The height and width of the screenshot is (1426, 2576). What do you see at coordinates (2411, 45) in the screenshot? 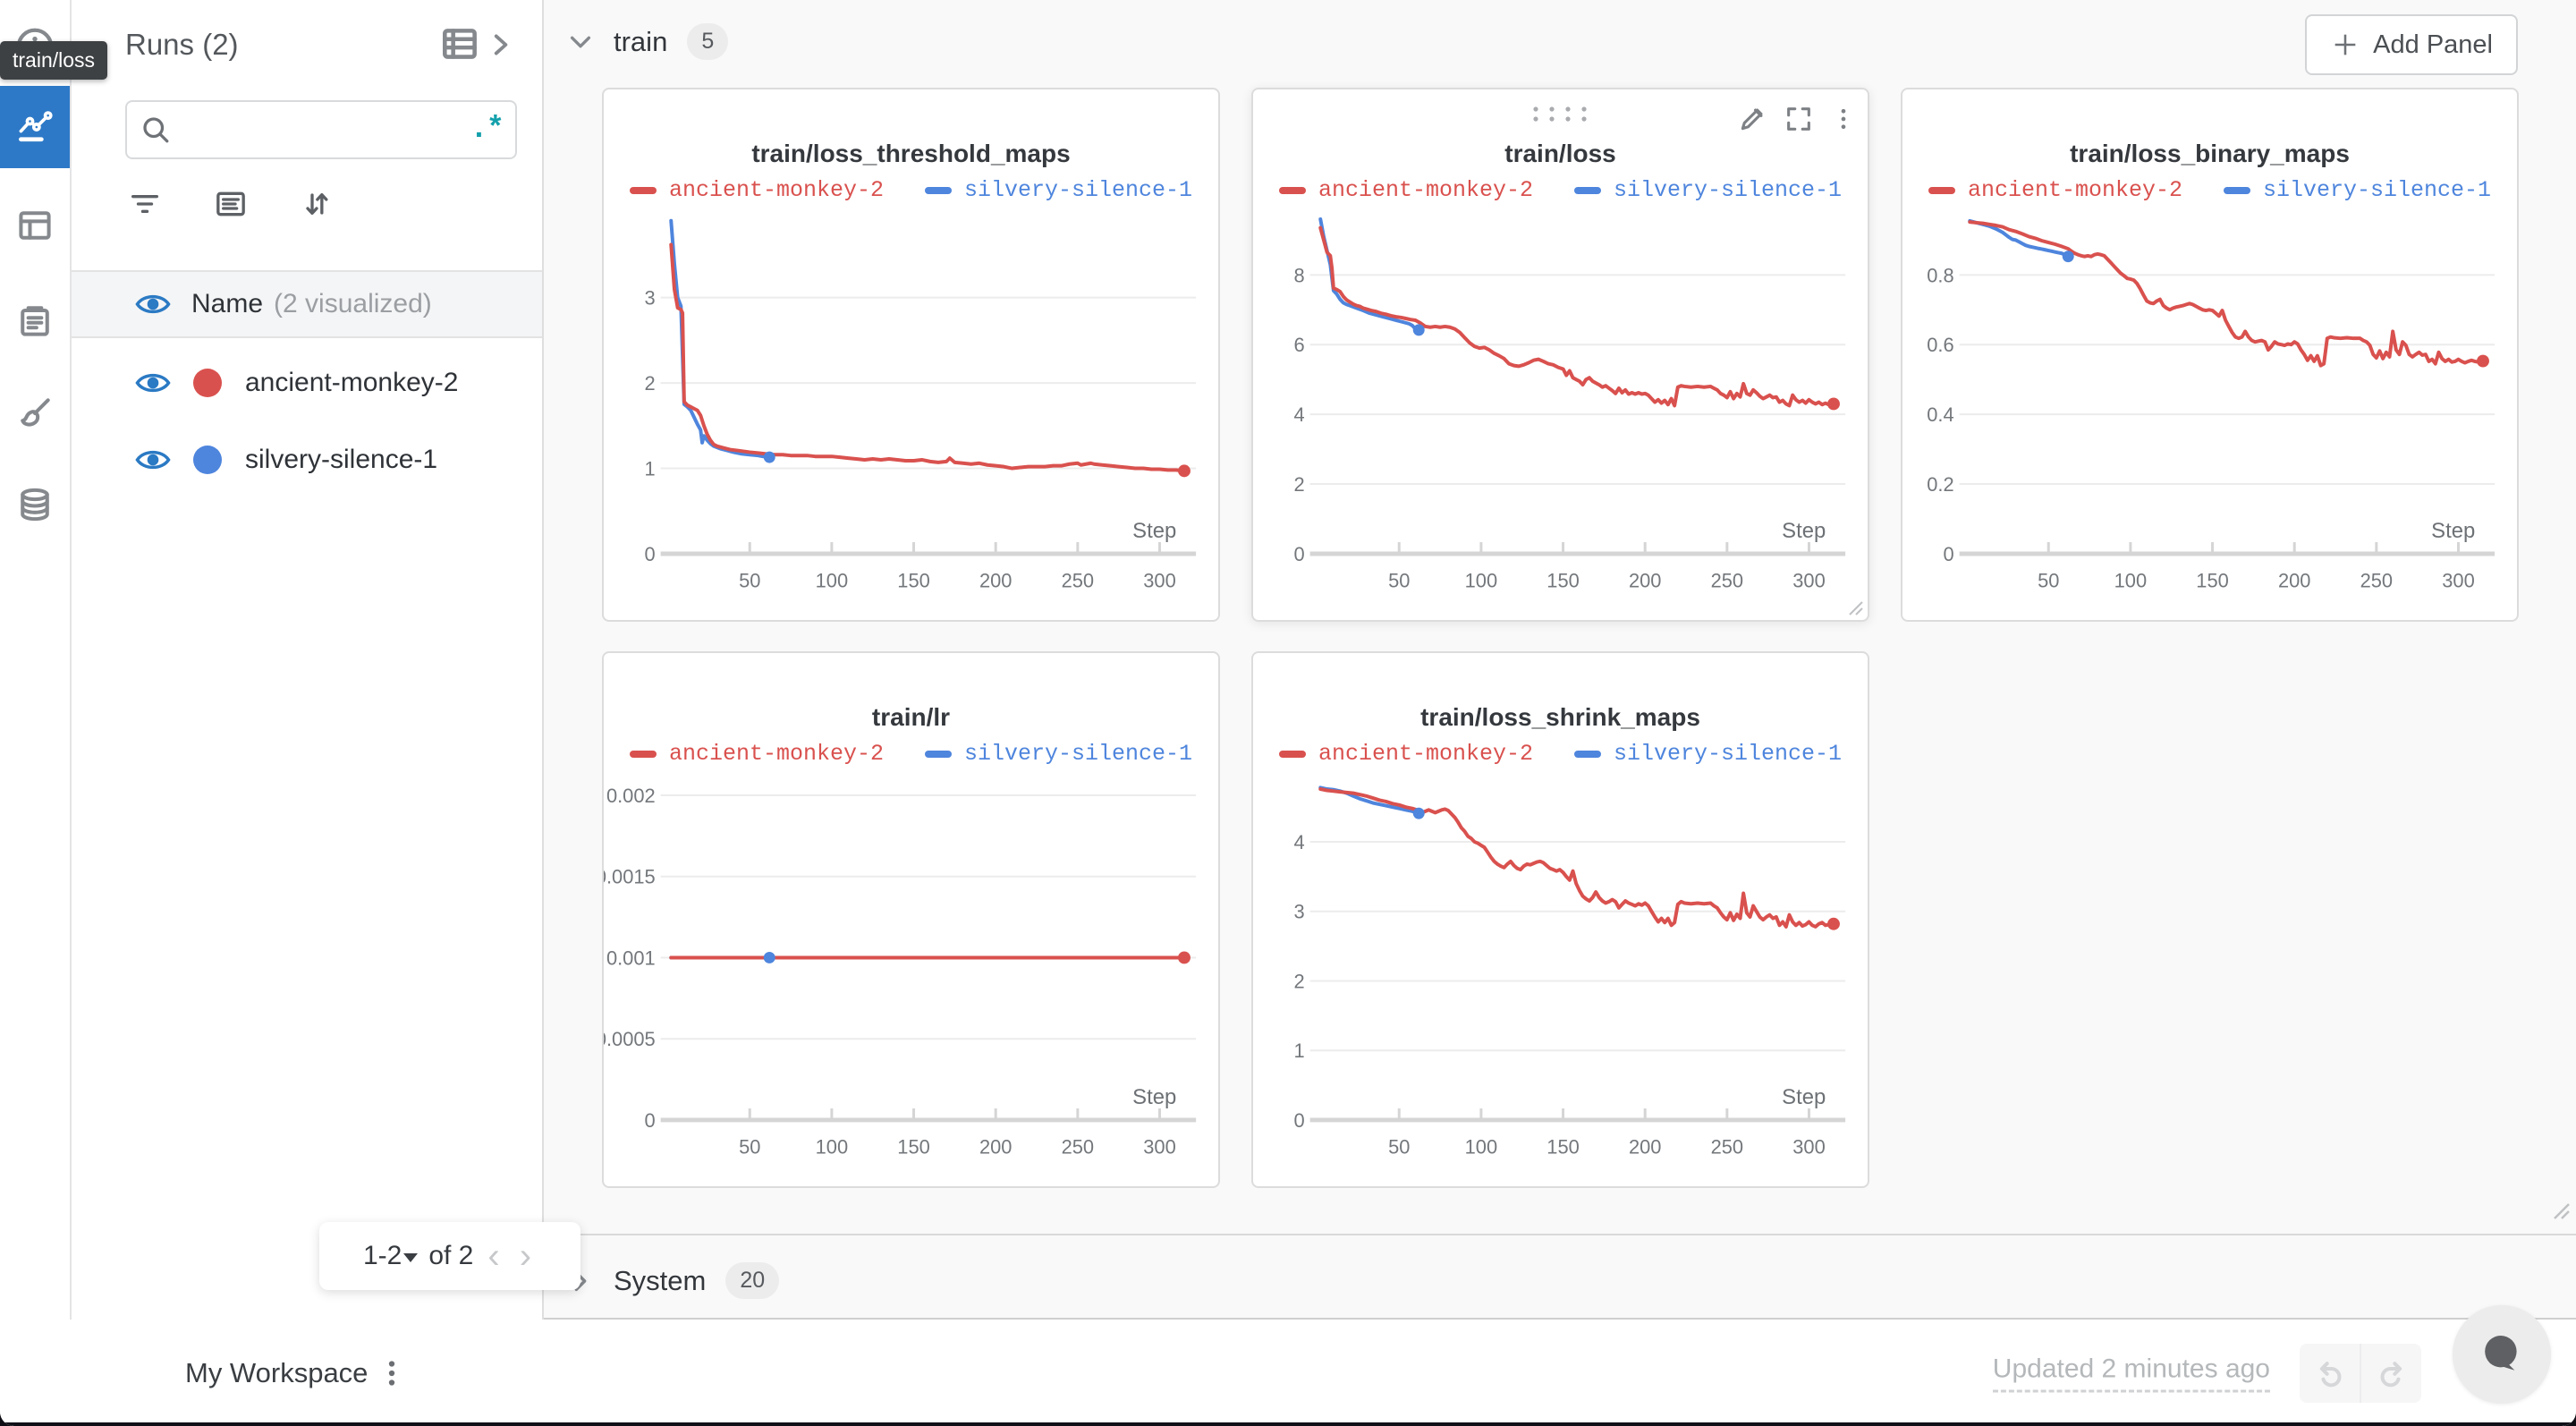
I see `add-panel-button: Add Panel` at bounding box center [2411, 45].